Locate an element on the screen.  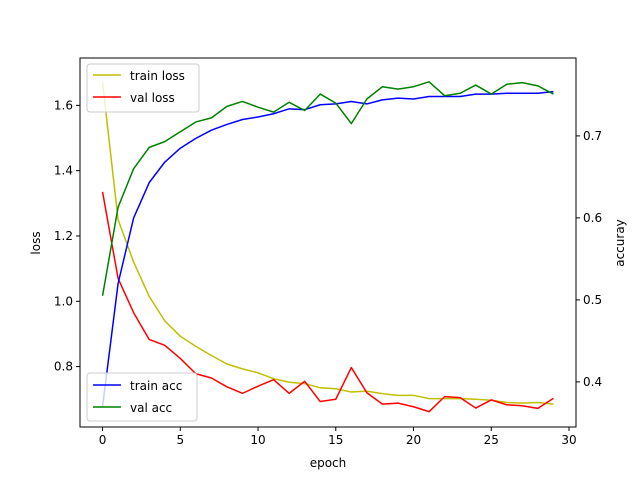
y-left-tick-label: 1.2 is located at coordinates (63, 236).